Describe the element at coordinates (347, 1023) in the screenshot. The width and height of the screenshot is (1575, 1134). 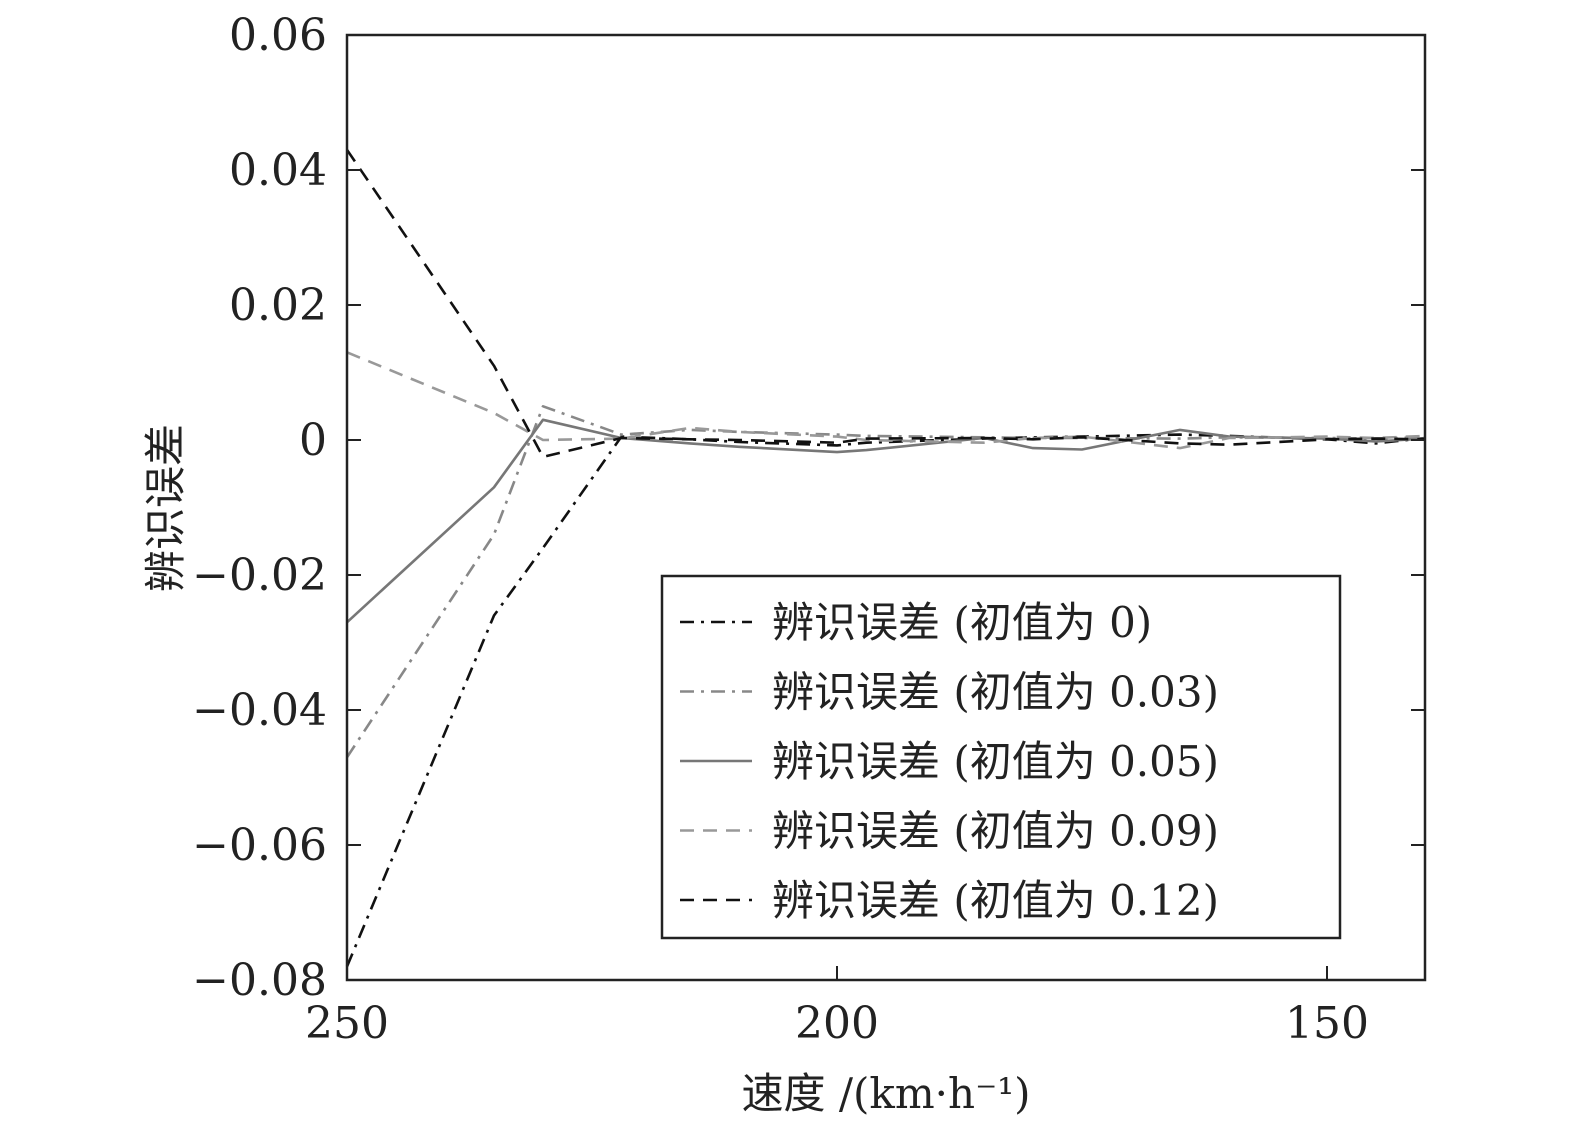
I see `x-tick-label: 250` at that location.